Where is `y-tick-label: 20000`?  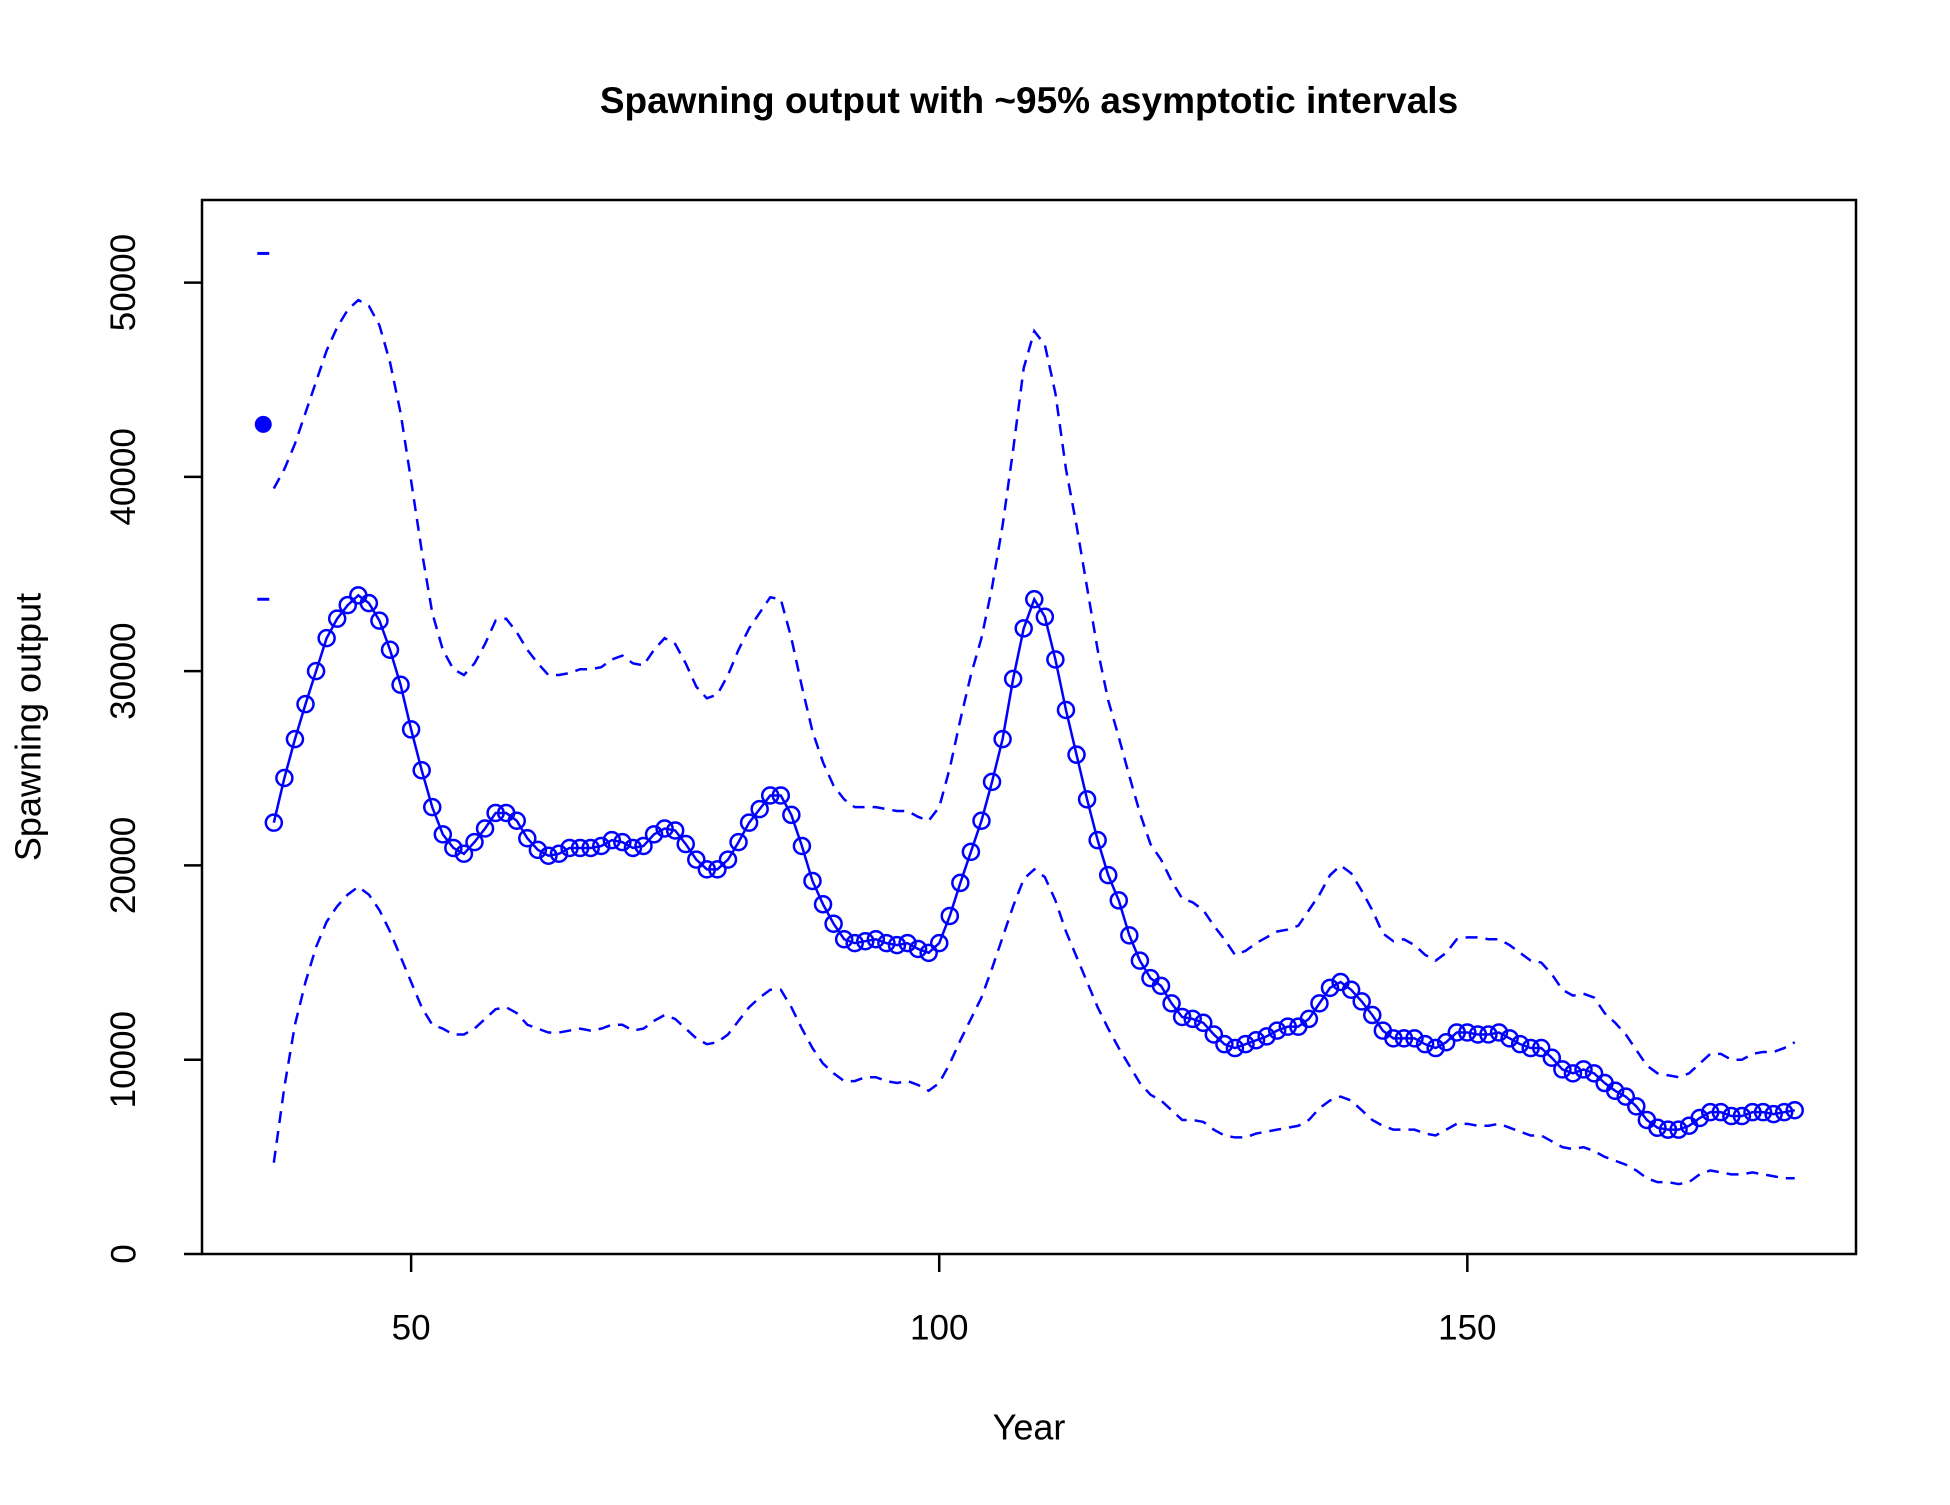
y-tick-label: 20000 is located at coordinates (123, 865).